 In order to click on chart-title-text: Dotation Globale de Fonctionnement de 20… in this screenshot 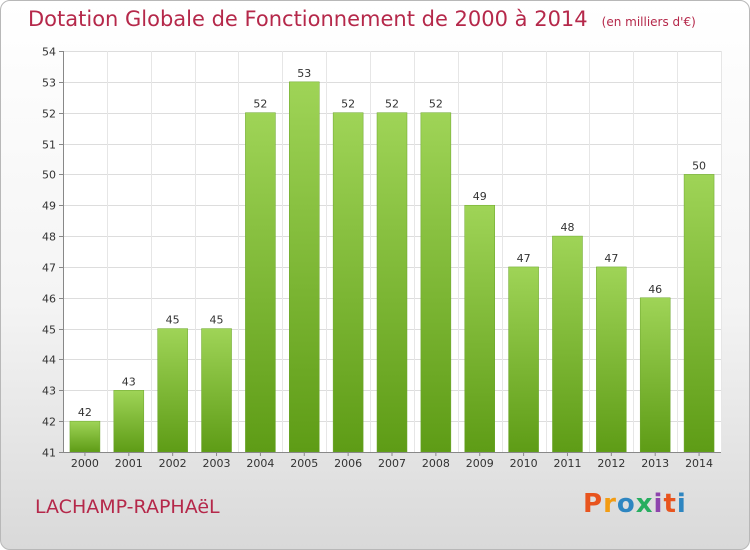, I will do `click(308, 19)`.